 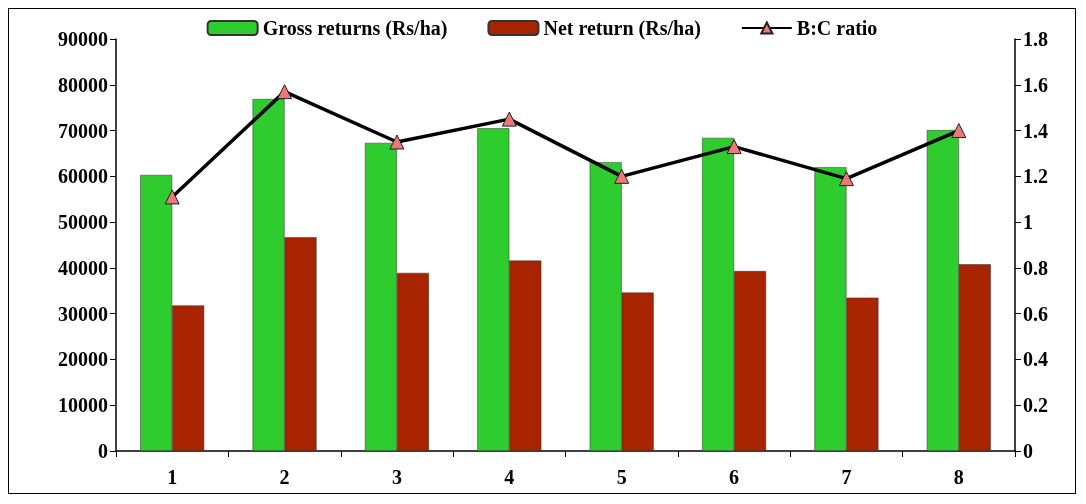 What do you see at coordinates (83, 130) in the screenshot?
I see `y-tick-label: 70000` at bounding box center [83, 130].